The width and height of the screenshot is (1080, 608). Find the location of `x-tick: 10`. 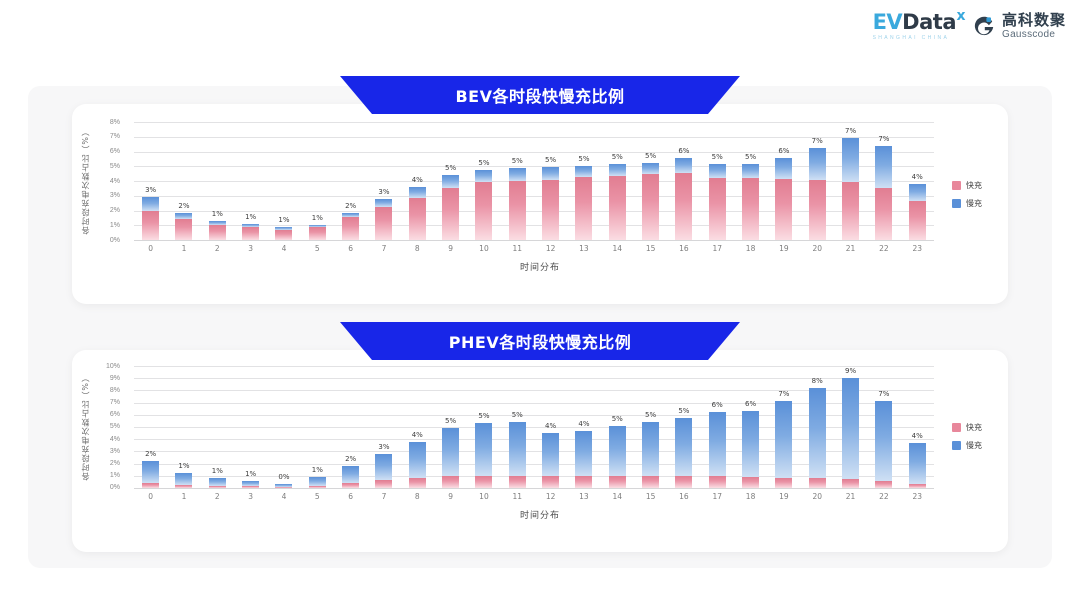

x-tick: 10 is located at coordinates (484, 496).